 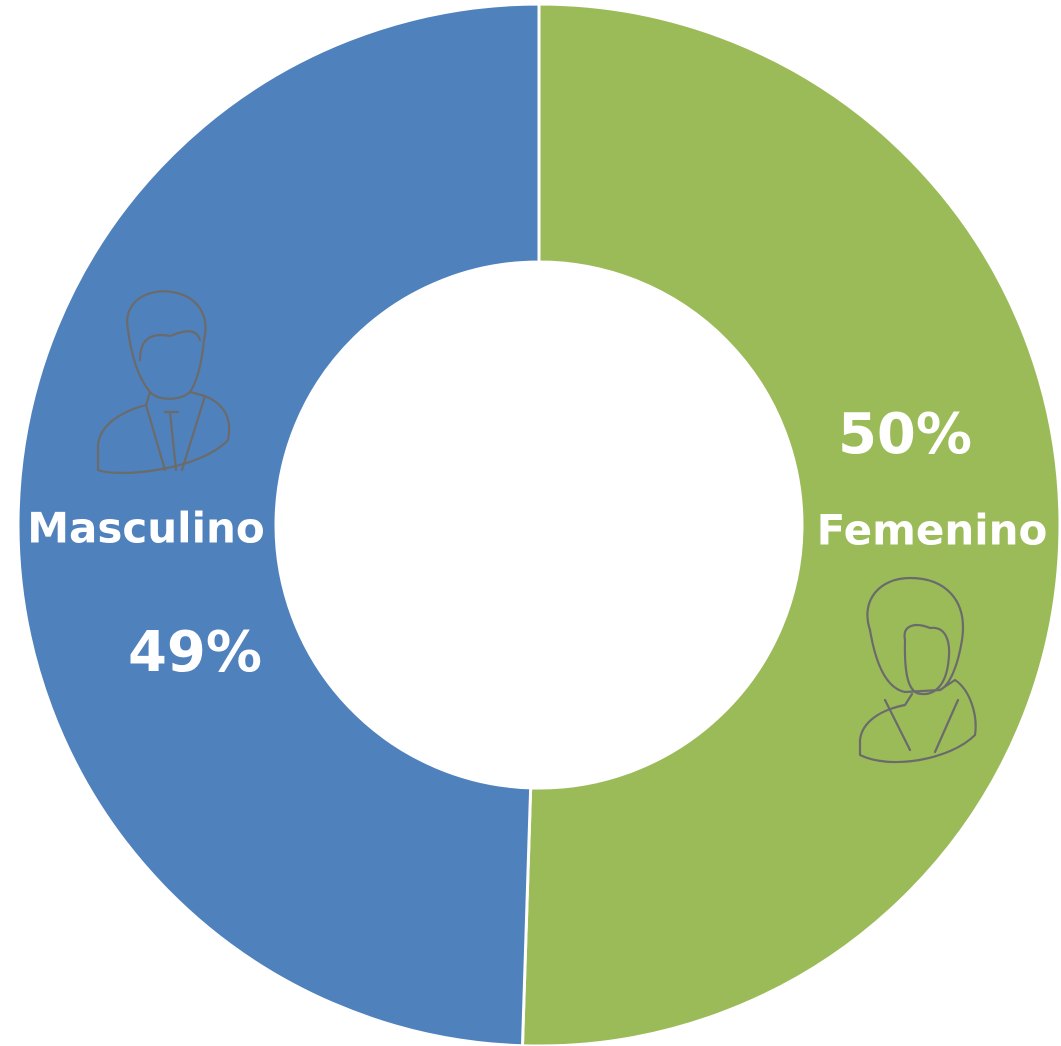 I want to click on female-icon, so click(x=917, y=670).